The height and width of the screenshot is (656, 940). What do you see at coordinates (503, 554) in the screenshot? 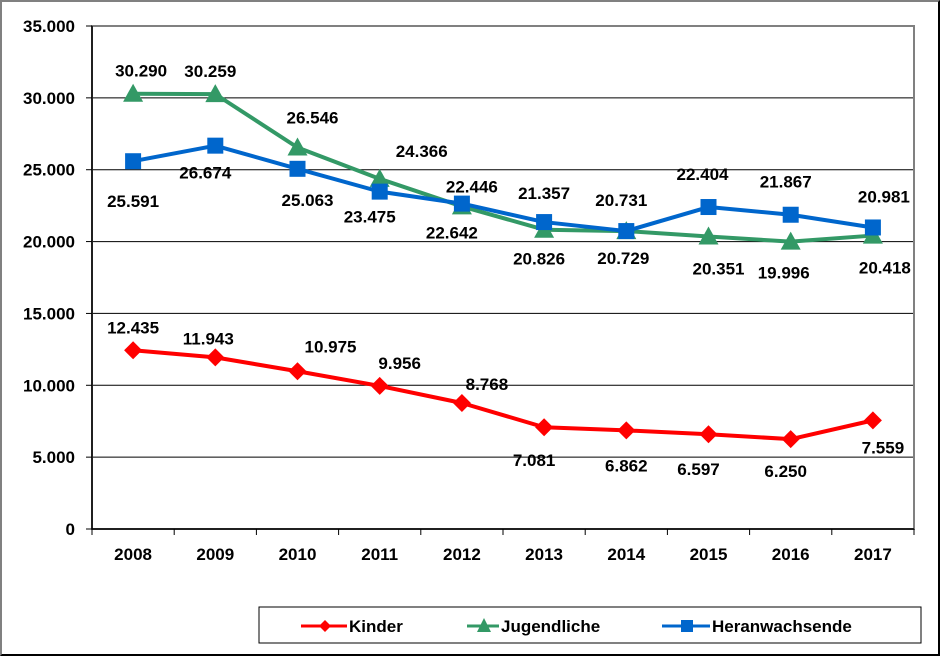
I see `x-axis-tick-labels: 2008 2009 2010 2011 2012 2013 2014 2015 2016 2017` at bounding box center [503, 554].